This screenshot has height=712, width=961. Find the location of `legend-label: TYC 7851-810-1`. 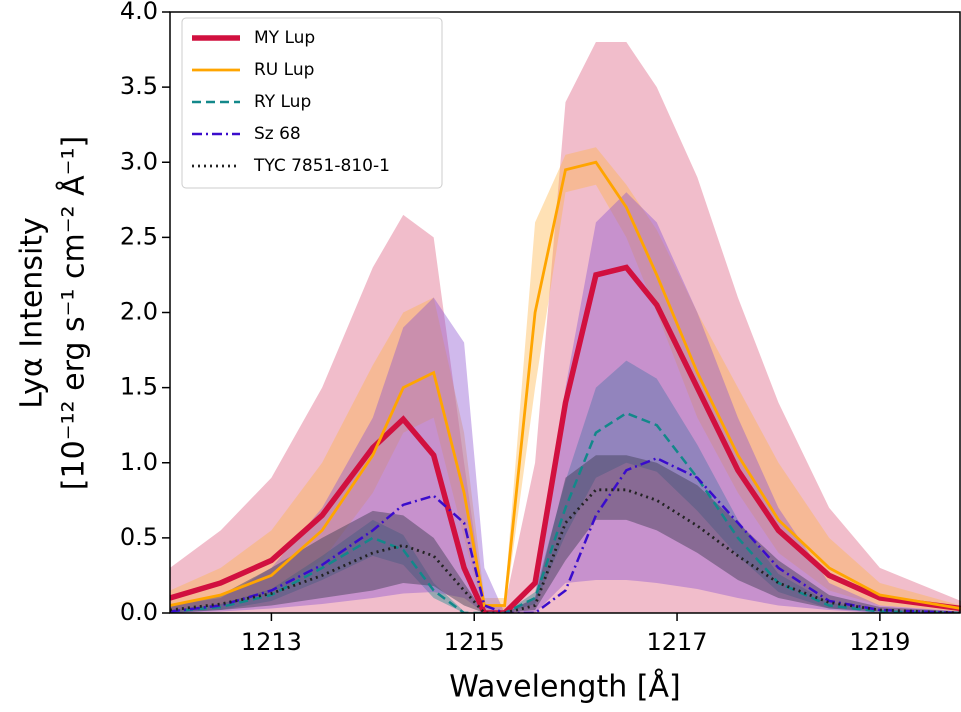

legend-label: TYC 7851-810-1 is located at coordinates (321, 166).